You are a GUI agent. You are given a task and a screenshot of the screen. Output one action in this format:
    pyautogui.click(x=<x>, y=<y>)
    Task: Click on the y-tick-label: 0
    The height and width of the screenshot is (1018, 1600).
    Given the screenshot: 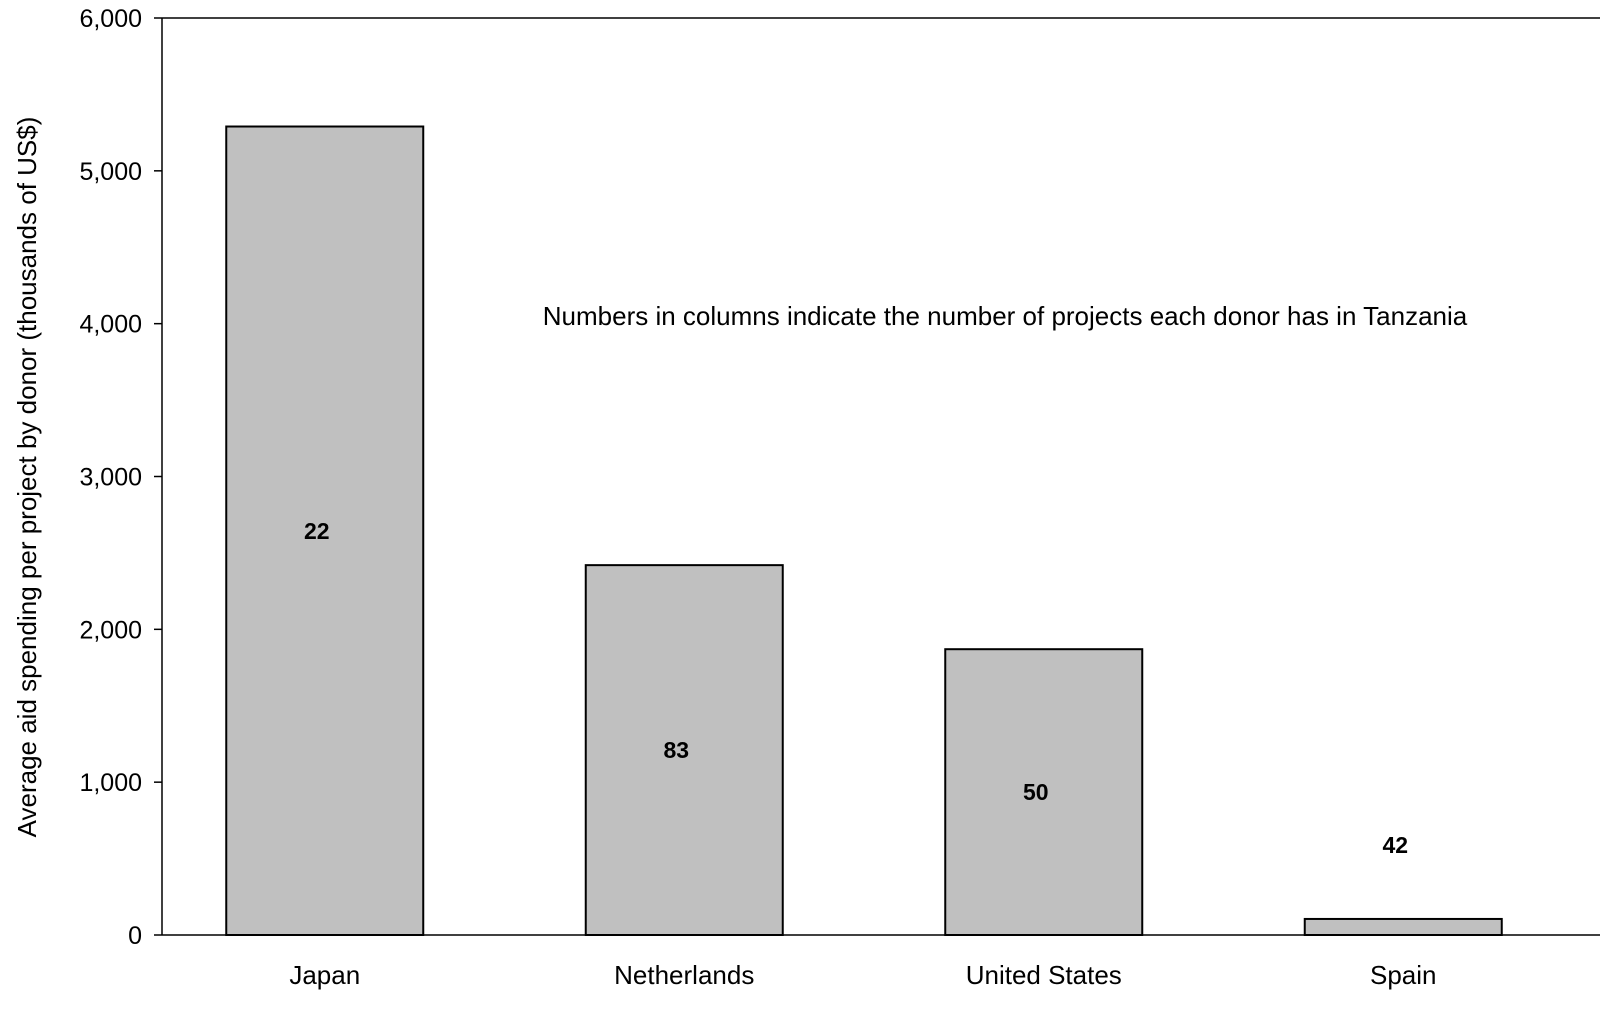 What is the action you would take?
    pyautogui.click(x=135, y=936)
    